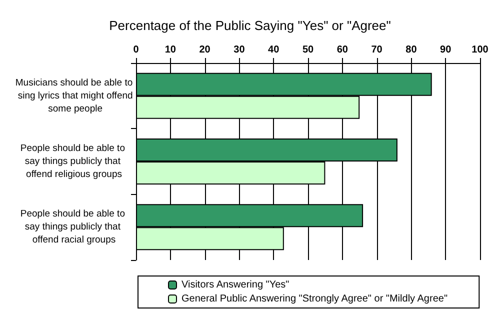 The image size is (500, 320). I want to click on y-tick-label: People should be able to say things publicly that offend religious groups, so click(74, 161).